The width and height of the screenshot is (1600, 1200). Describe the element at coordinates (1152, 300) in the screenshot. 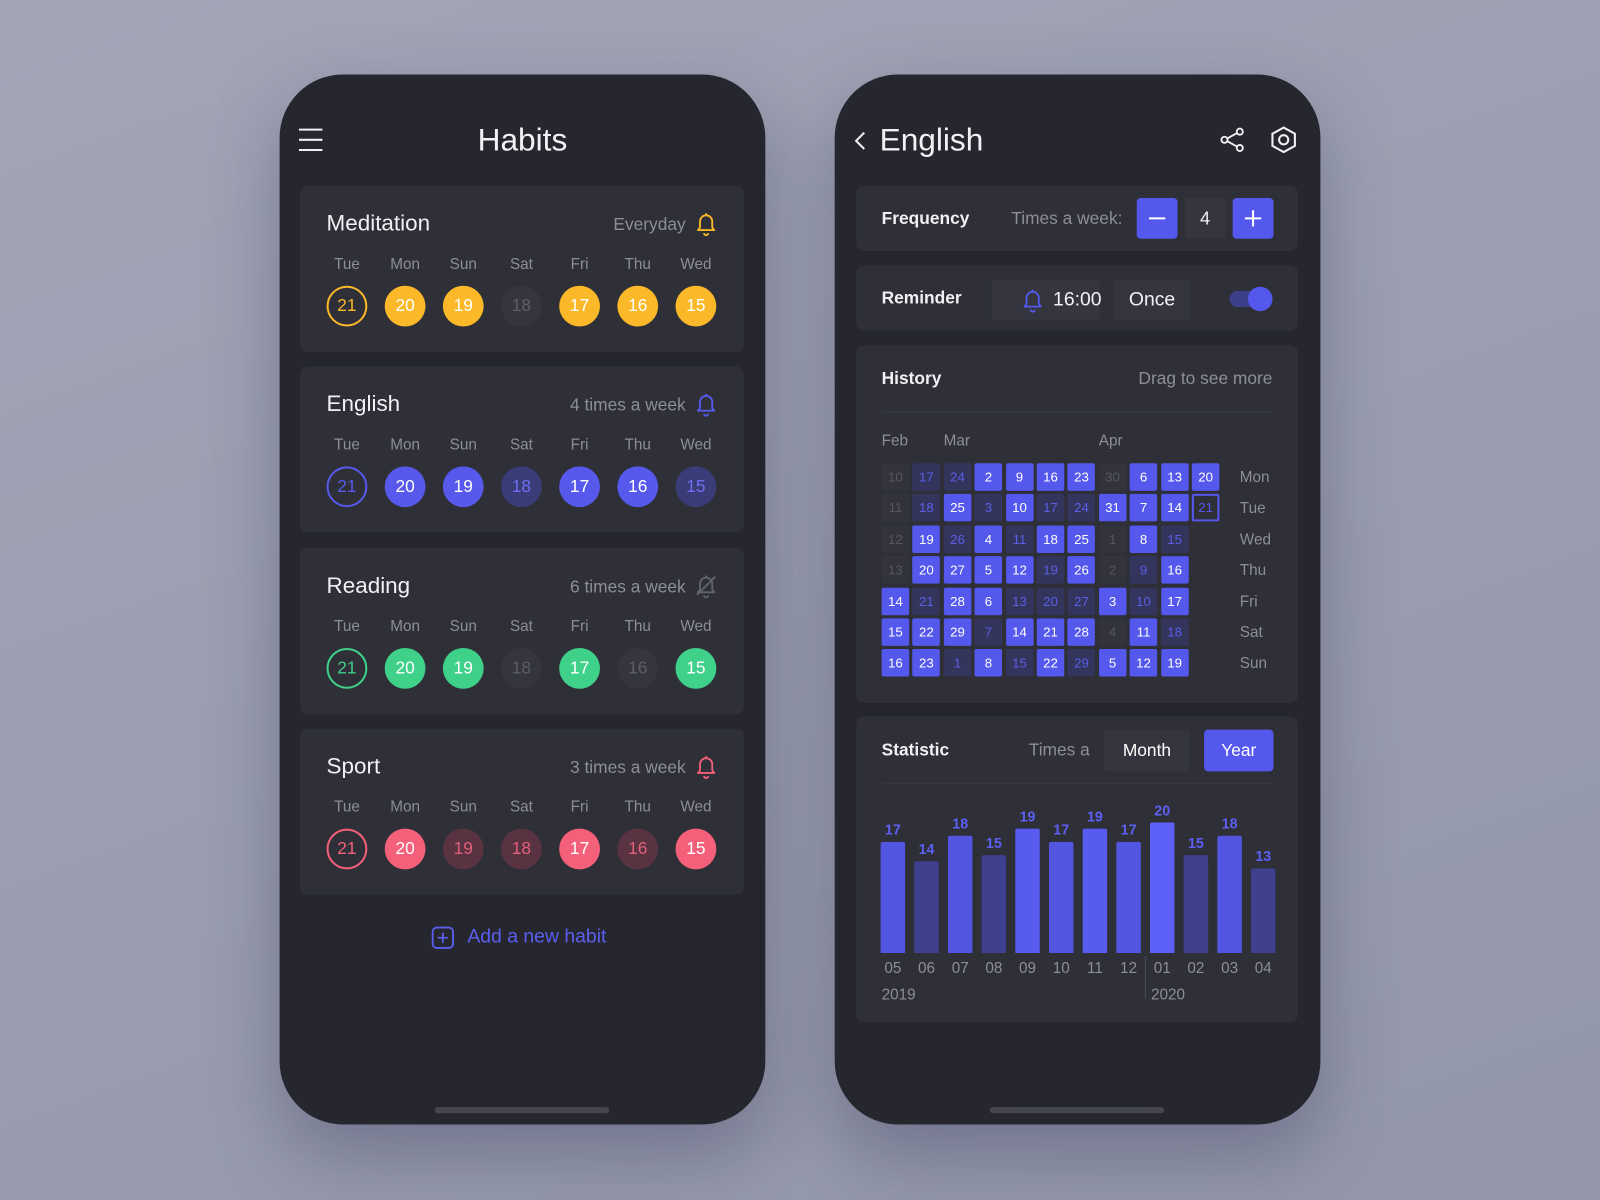

I see `repeat-button` at that location.